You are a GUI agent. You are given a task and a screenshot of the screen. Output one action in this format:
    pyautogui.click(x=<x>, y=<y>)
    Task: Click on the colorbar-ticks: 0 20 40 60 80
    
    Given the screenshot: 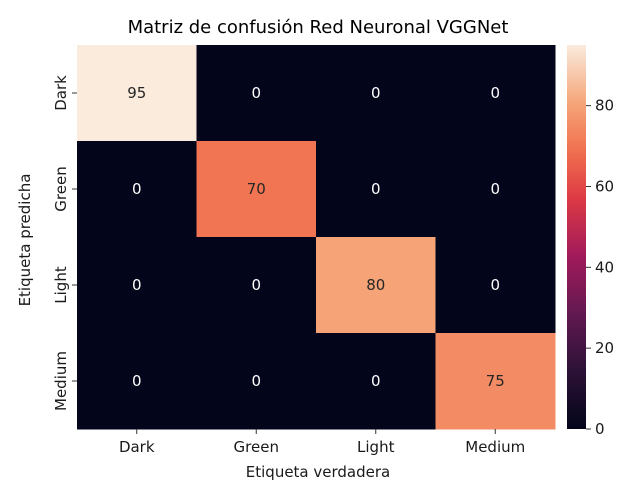 What is the action you would take?
    pyautogui.click(x=600, y=267)
    